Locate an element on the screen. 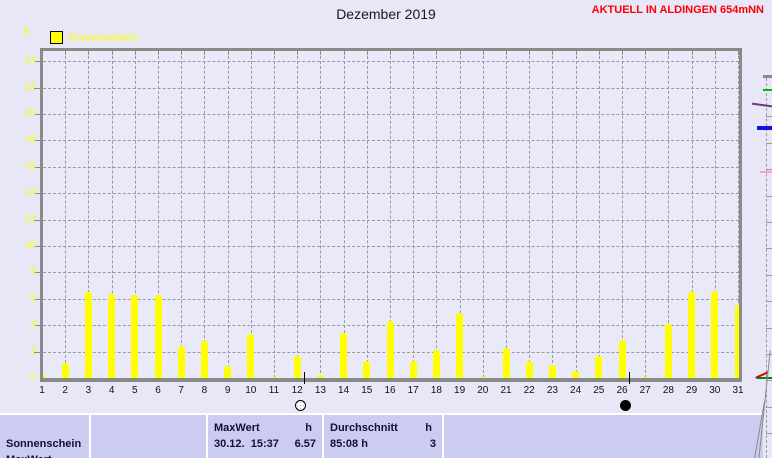  adjacent-series-pink is located at coordinates (766, 172).